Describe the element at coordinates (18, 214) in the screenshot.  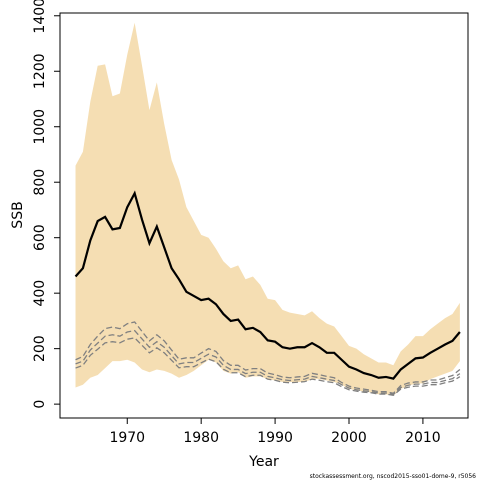
I see `y-axis-label: SSB` at that location.